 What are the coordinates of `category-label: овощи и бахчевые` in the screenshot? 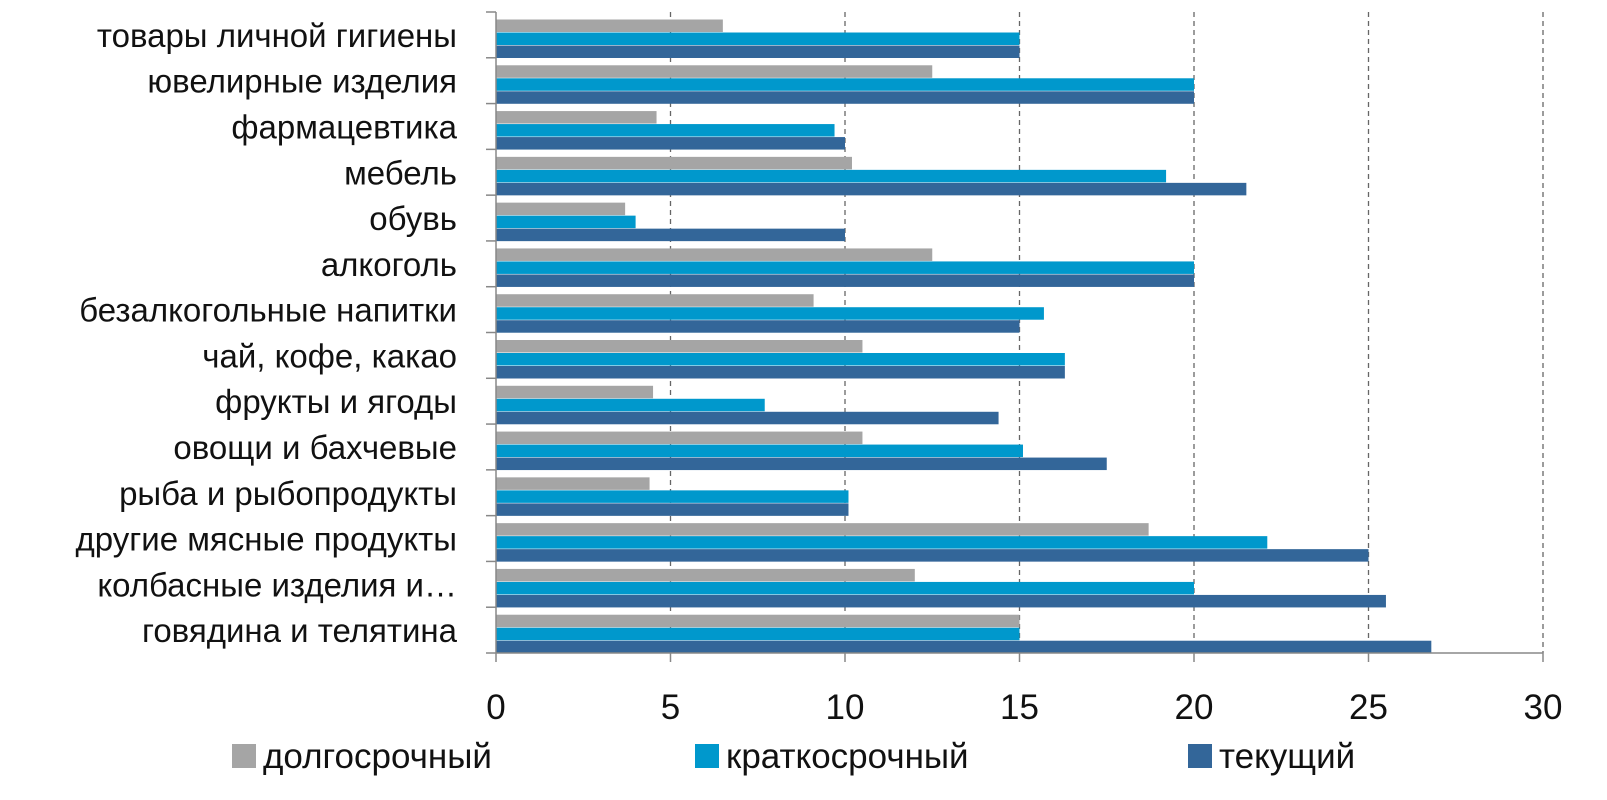 It's located at (315, 447).